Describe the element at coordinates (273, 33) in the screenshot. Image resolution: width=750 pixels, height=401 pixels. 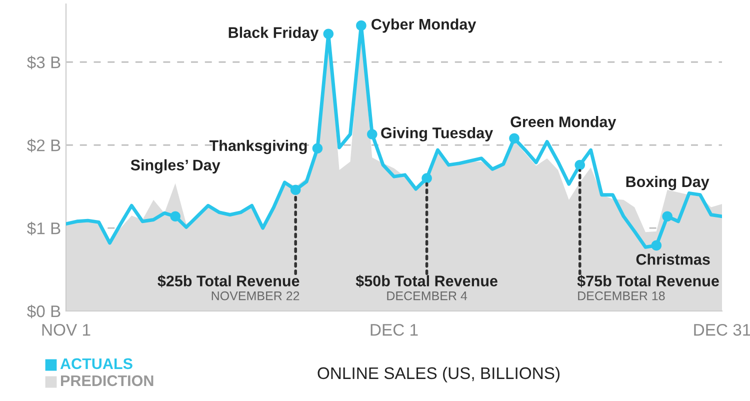
I see `annotation: Black Friday` at that location.